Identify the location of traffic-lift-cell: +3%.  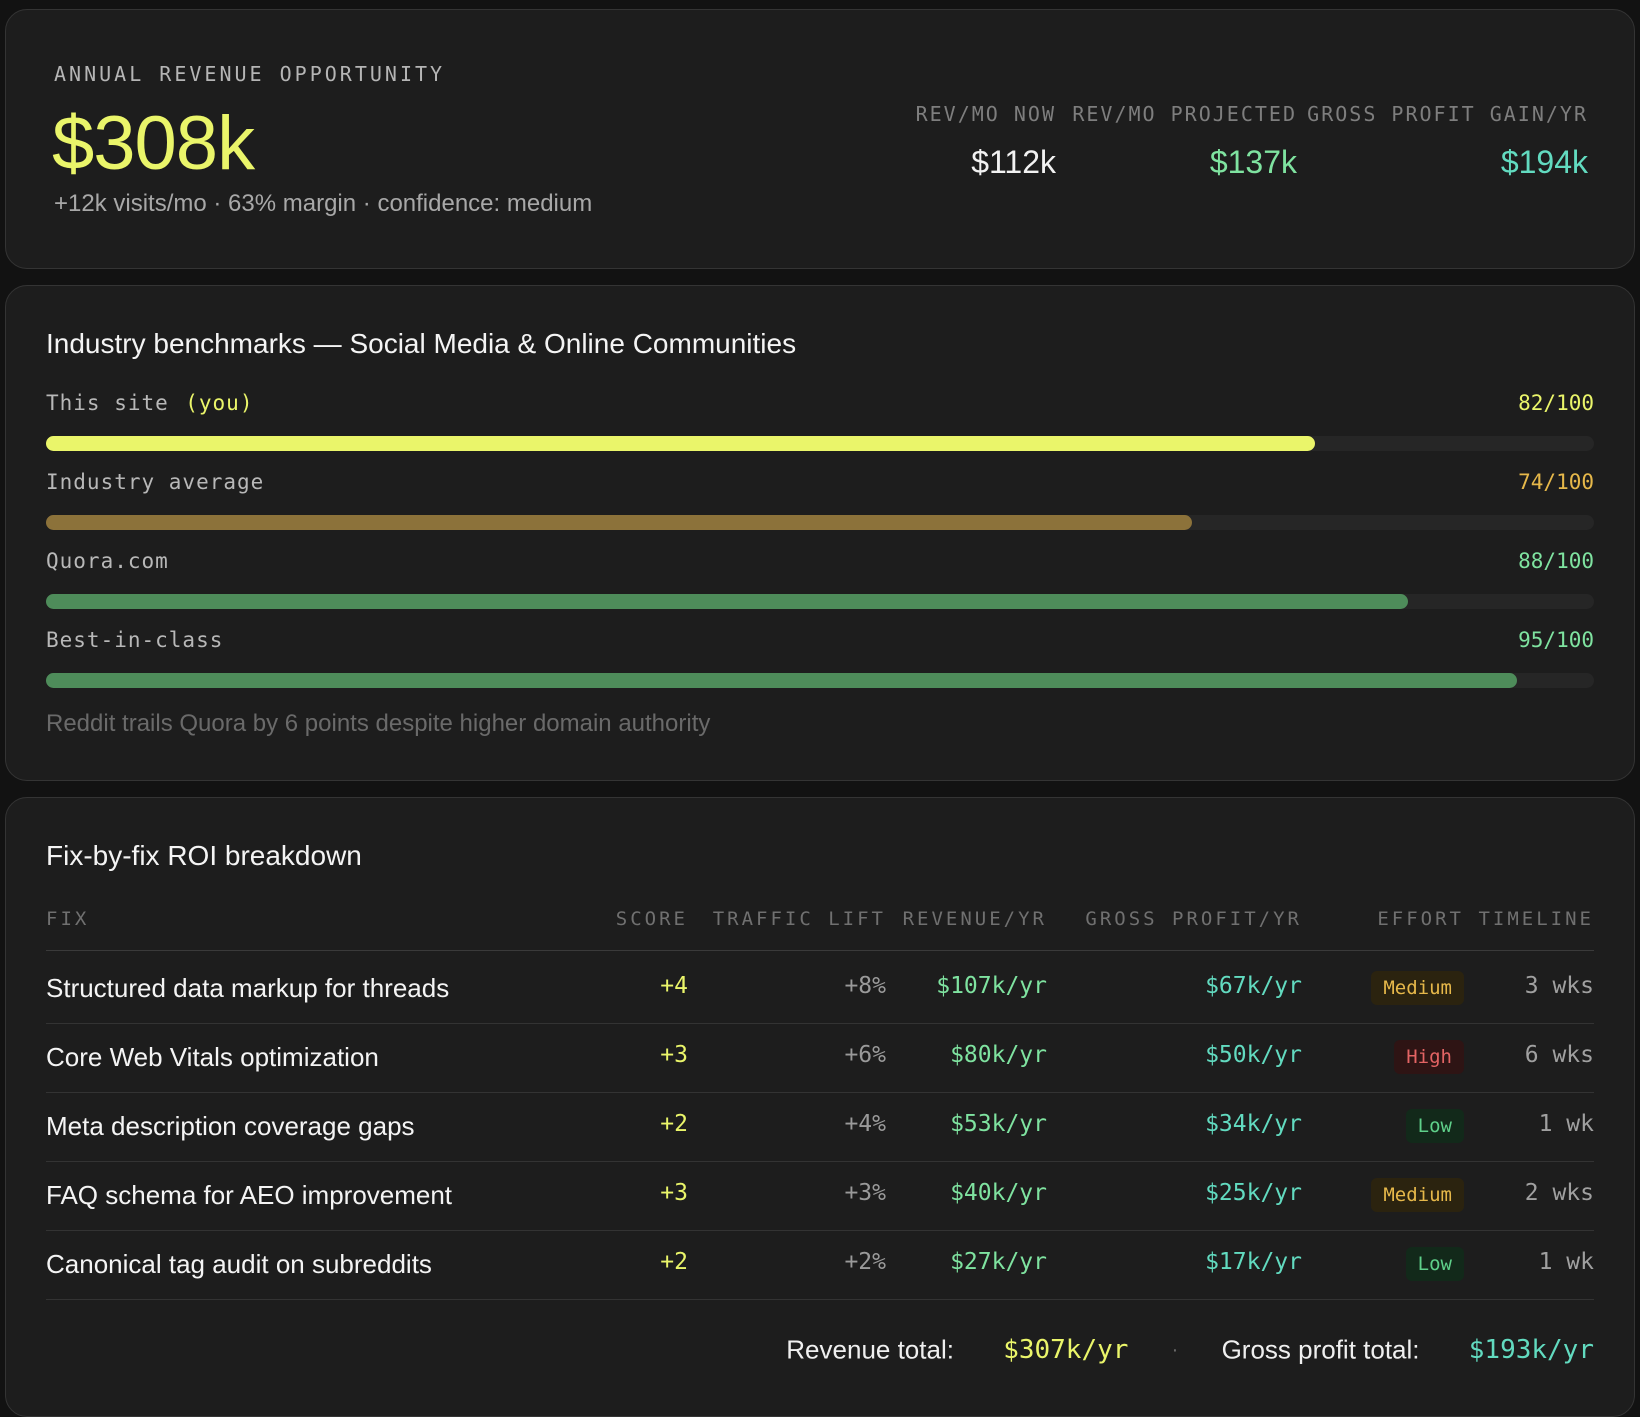
(865, 1193).